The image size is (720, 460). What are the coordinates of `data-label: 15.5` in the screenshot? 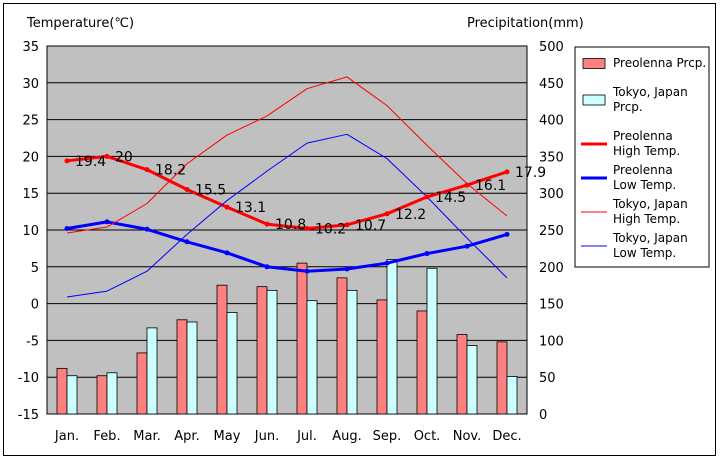 It's located at (210, 191).